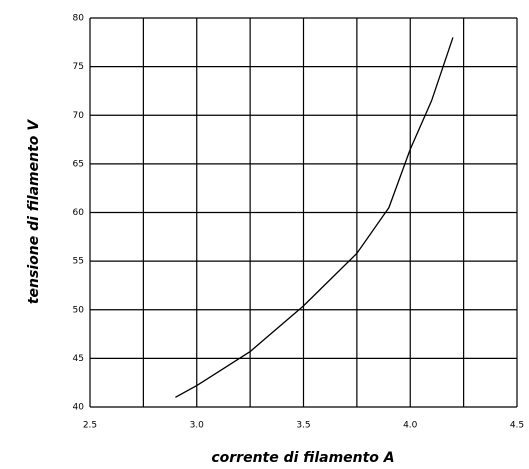 This screenshot has height=469, width=529. What do you see at coordinates (79, 19) in the screenshot?
I see `y-tick-label: 80` at bounding box center [79, 19].